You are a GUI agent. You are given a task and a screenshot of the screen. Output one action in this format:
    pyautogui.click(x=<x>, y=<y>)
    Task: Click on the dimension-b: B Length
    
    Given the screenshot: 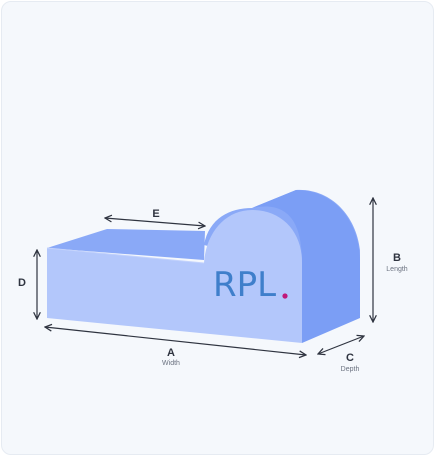 What is the action you would take?
    pyautogui.click(x=390, y=260)
    